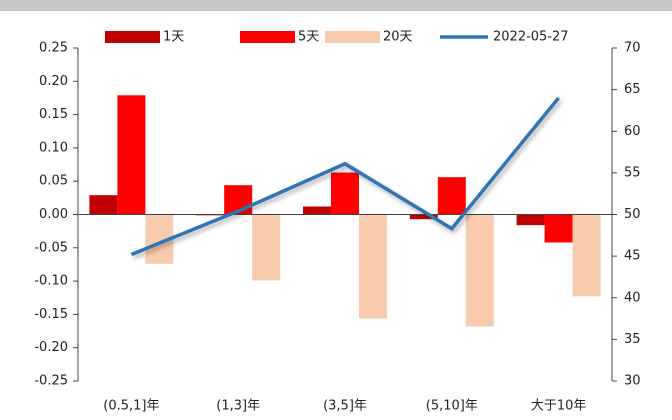 This screenshot has height=420, width=672. I want to click on y-tick-label: 0.05, so click(53, 181).